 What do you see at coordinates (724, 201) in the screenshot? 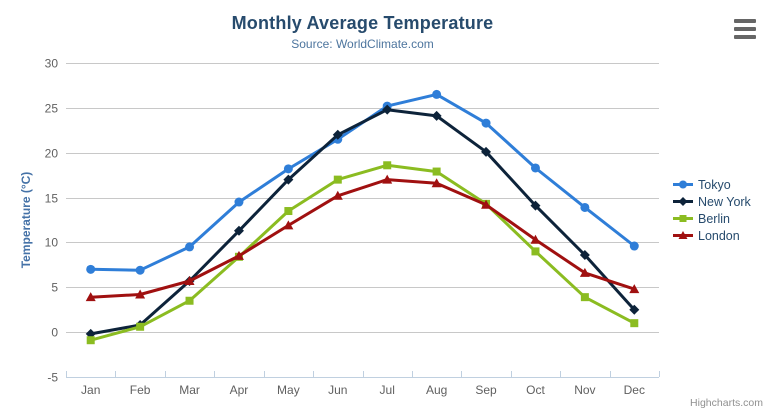
I see `legend-label: New York` at bounding box center [724, 201].